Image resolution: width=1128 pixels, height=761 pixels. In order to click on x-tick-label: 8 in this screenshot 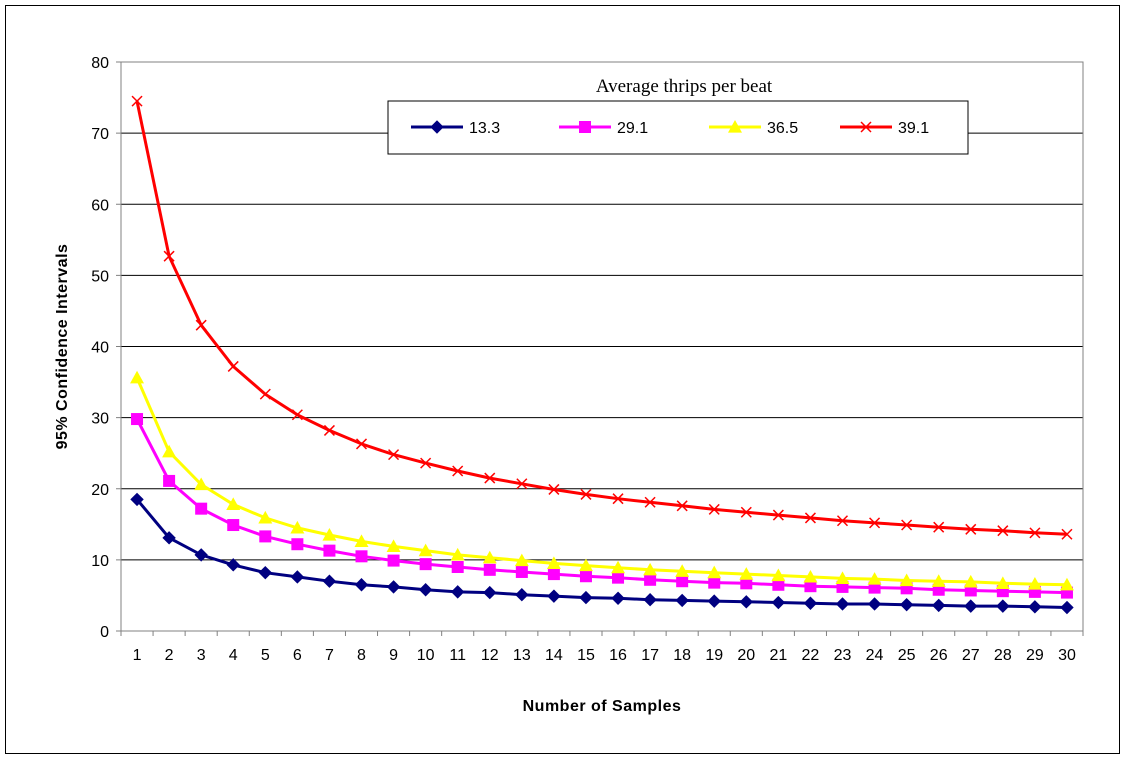, I will do `click(361, 655)`.